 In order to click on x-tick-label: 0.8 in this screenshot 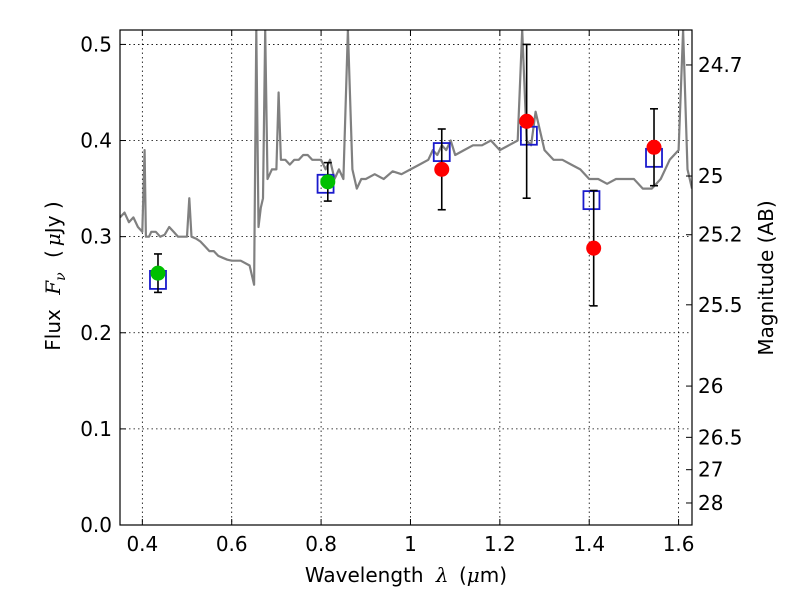, I will do `click(321, 544)`.